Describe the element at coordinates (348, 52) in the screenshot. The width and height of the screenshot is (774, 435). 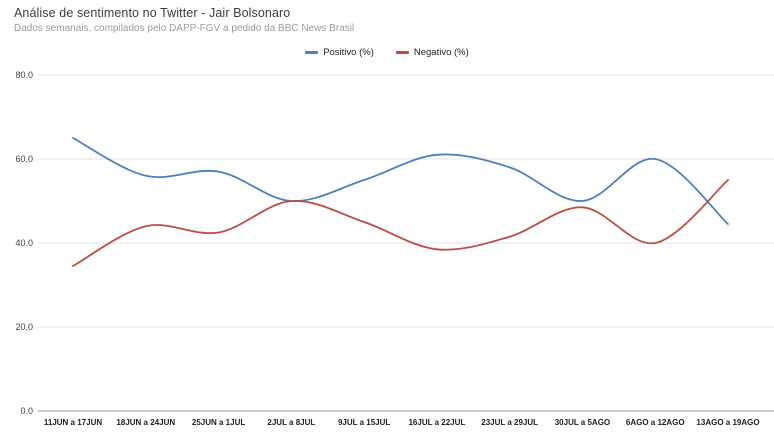
I see `legend-label: Positivo (%)` at that location.